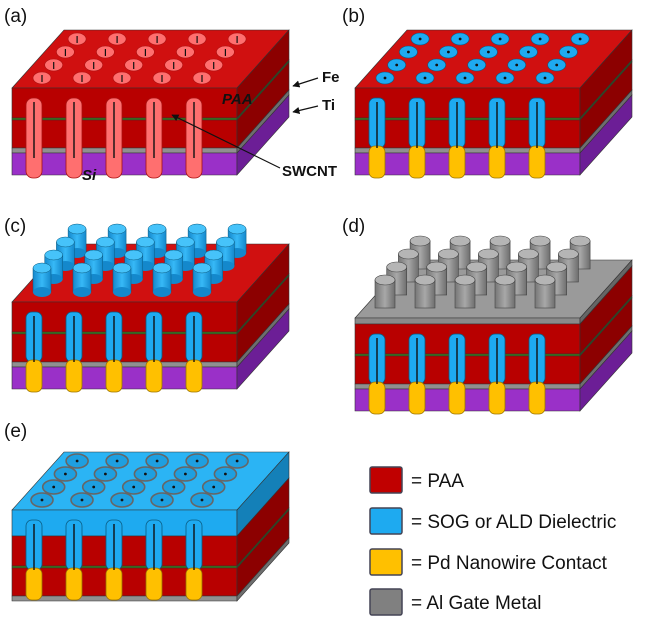  Describe the element at coordinates (309, 171) in the screenshot. I see `swcnt-label: SWCNT` at that location.